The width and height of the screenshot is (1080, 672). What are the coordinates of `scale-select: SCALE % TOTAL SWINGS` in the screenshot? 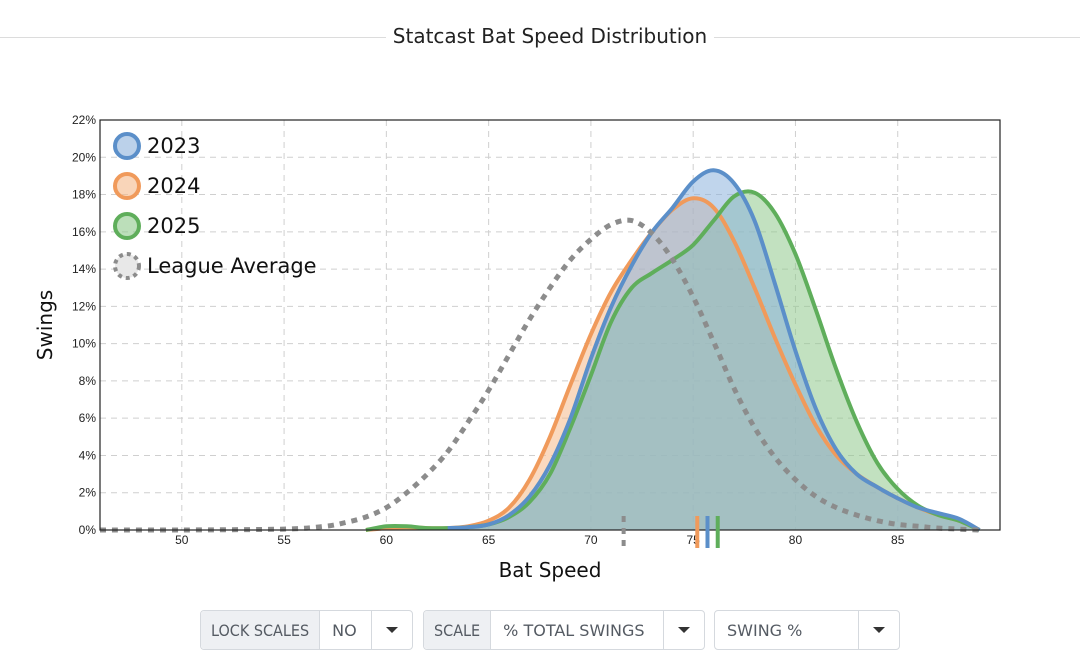 It's located at (564, 630).